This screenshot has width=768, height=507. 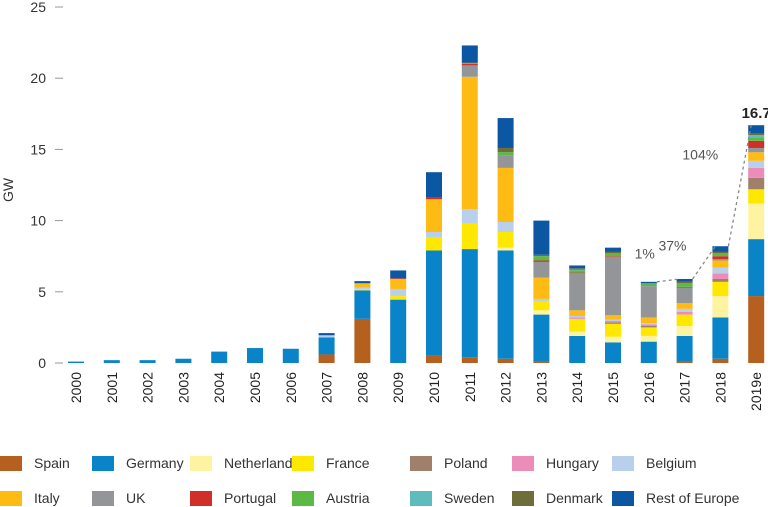 I want to click on legend-label: Hungary, so click(x=572, y=463).